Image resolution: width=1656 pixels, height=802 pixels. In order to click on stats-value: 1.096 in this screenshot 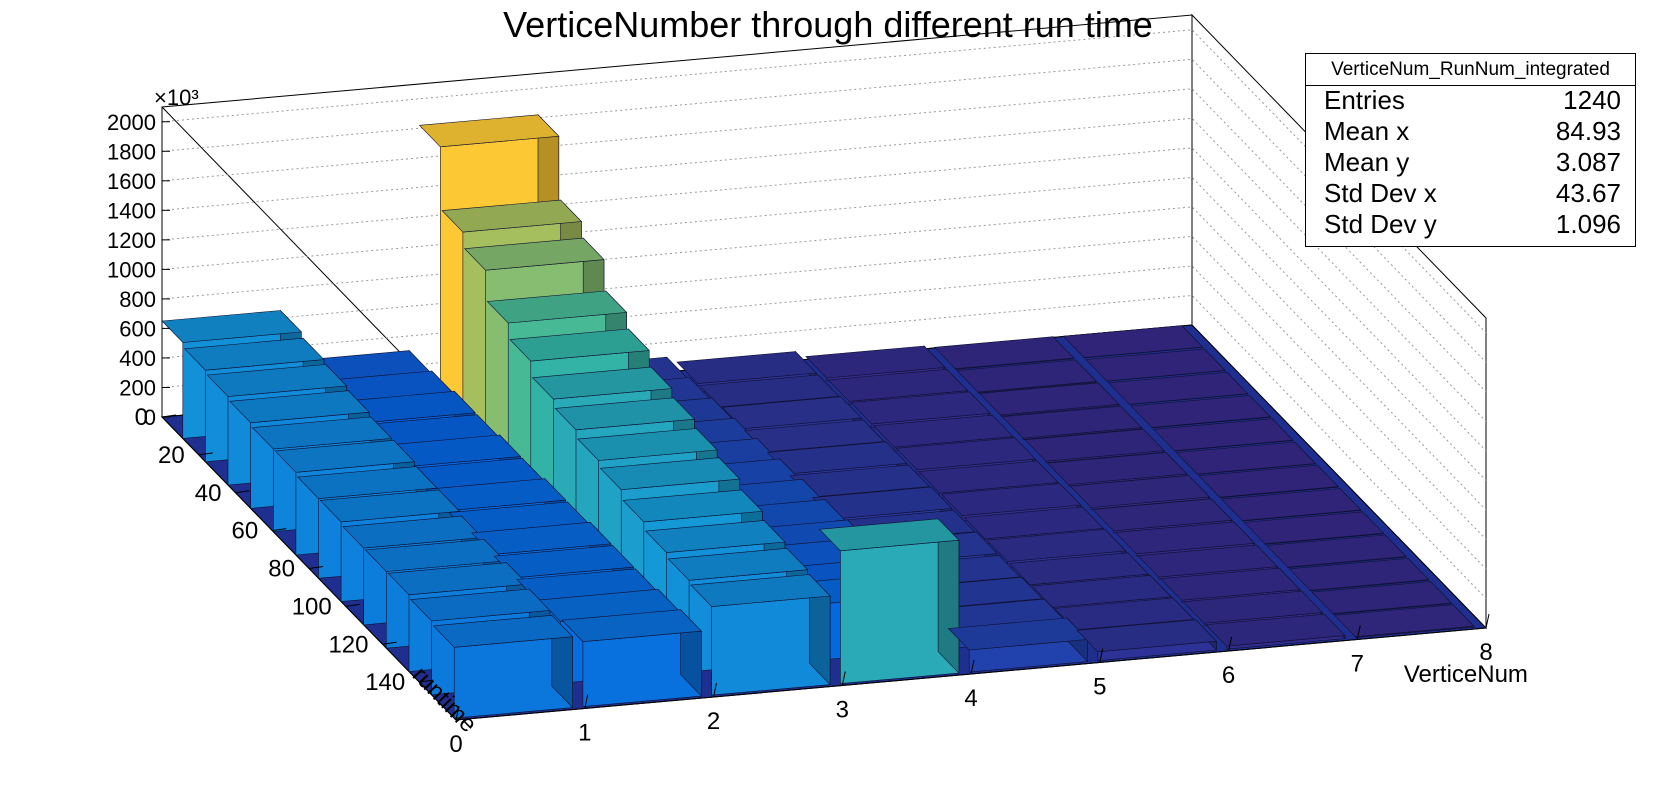, I will do `click(1588, 224)`.